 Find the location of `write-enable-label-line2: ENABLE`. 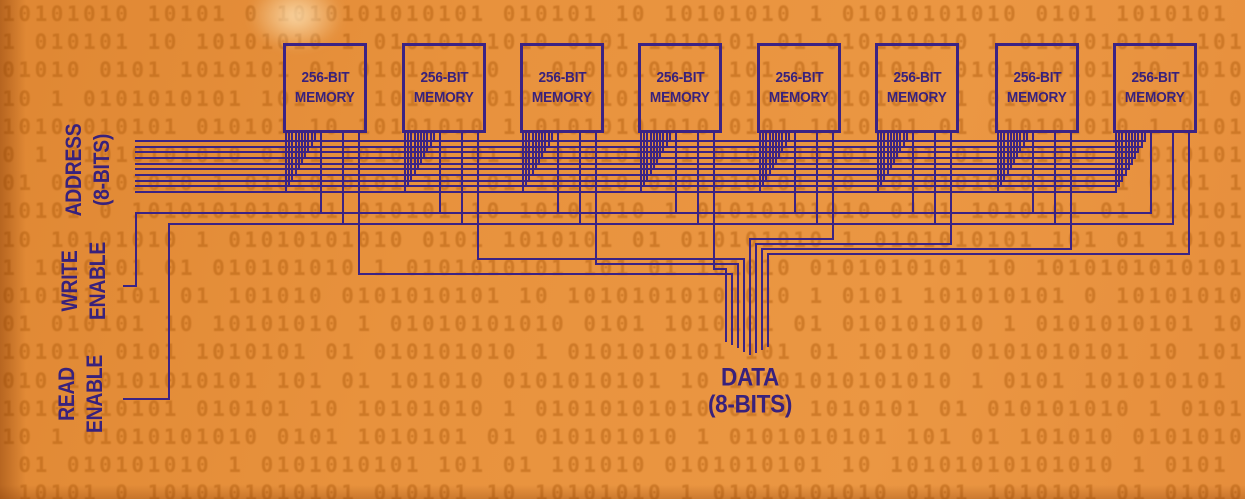

write-enable-label-line2: ENABLE is located at coordinates (97, 281).